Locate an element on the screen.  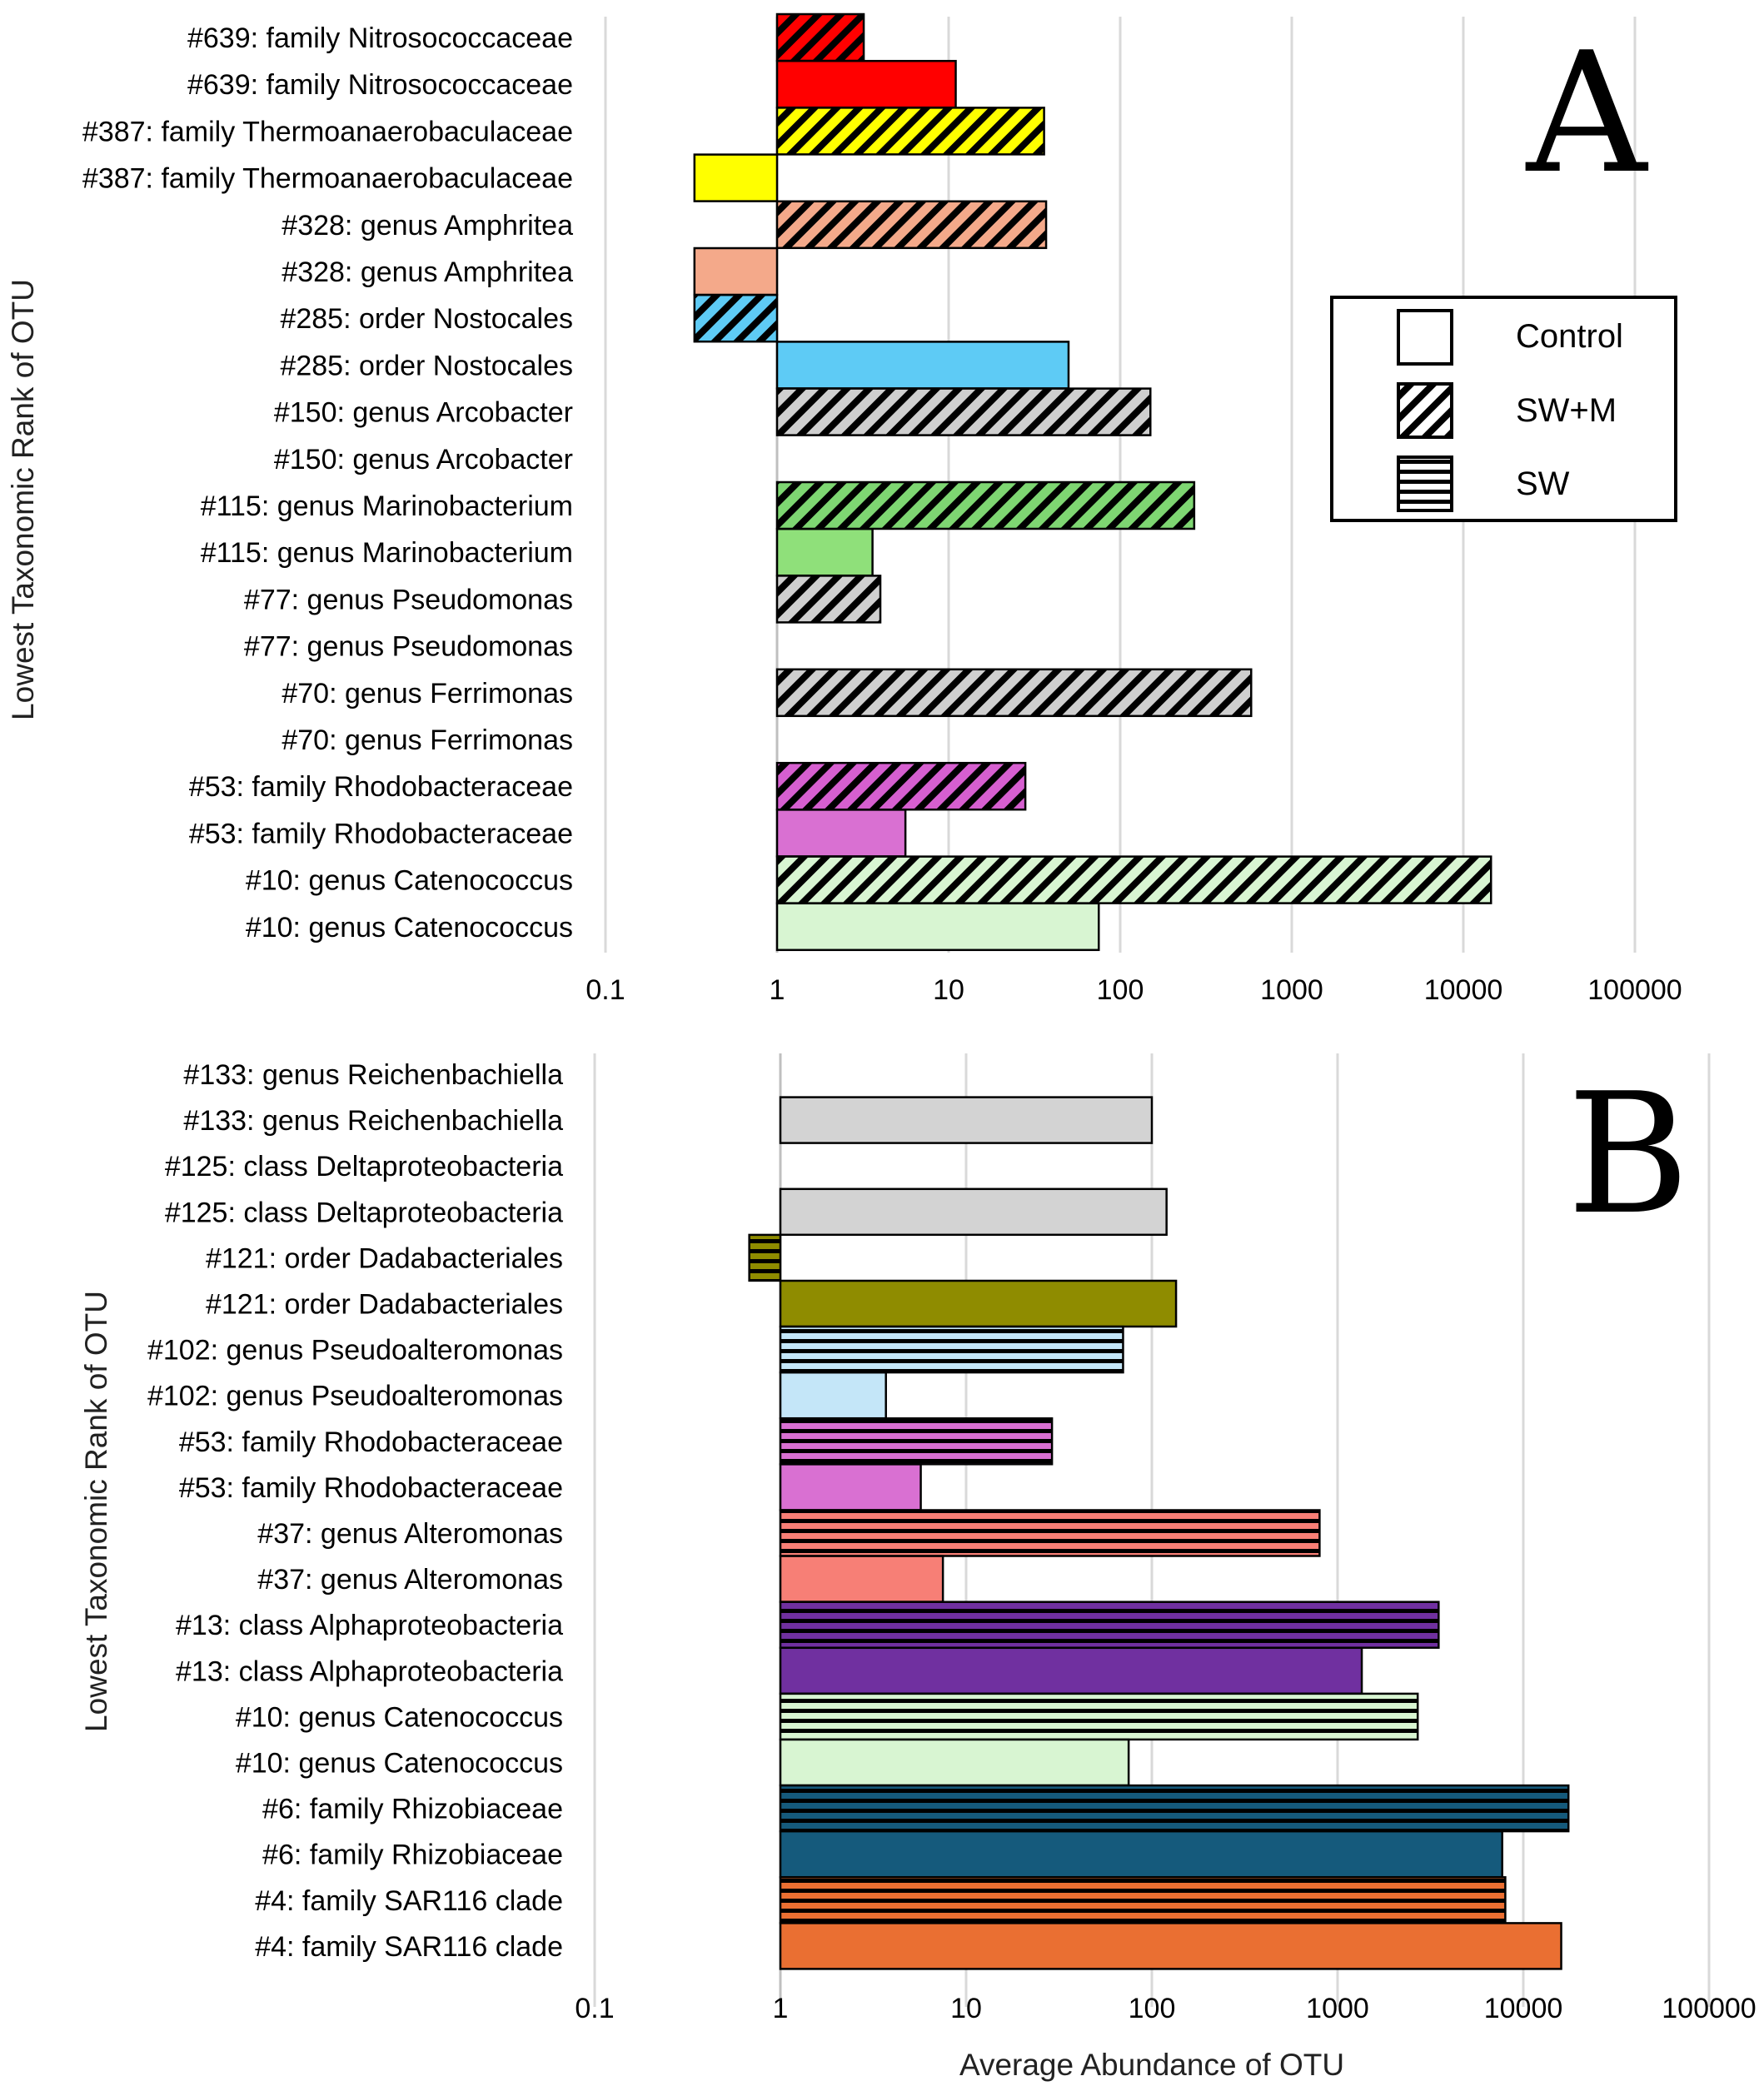
category-label: #328: genus Amphritea is located at coordinates (427, 272).